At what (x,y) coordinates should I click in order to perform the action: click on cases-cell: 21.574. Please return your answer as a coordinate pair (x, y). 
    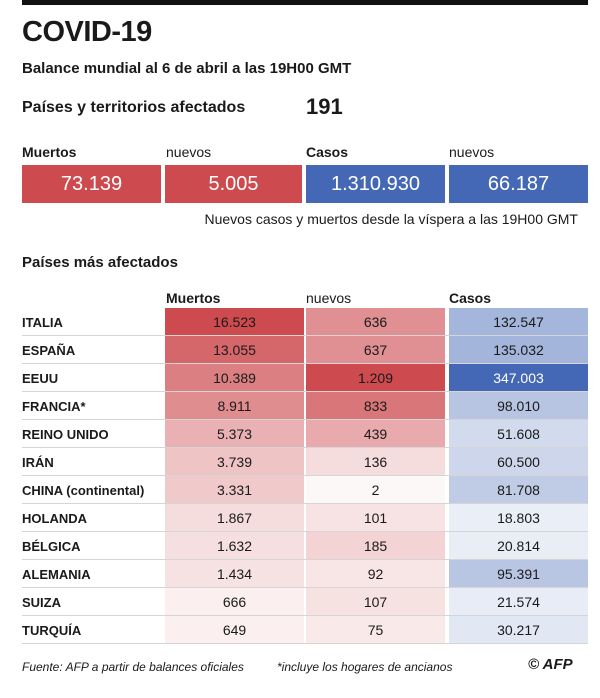
    Looking at the image, I should click on (518, 601).